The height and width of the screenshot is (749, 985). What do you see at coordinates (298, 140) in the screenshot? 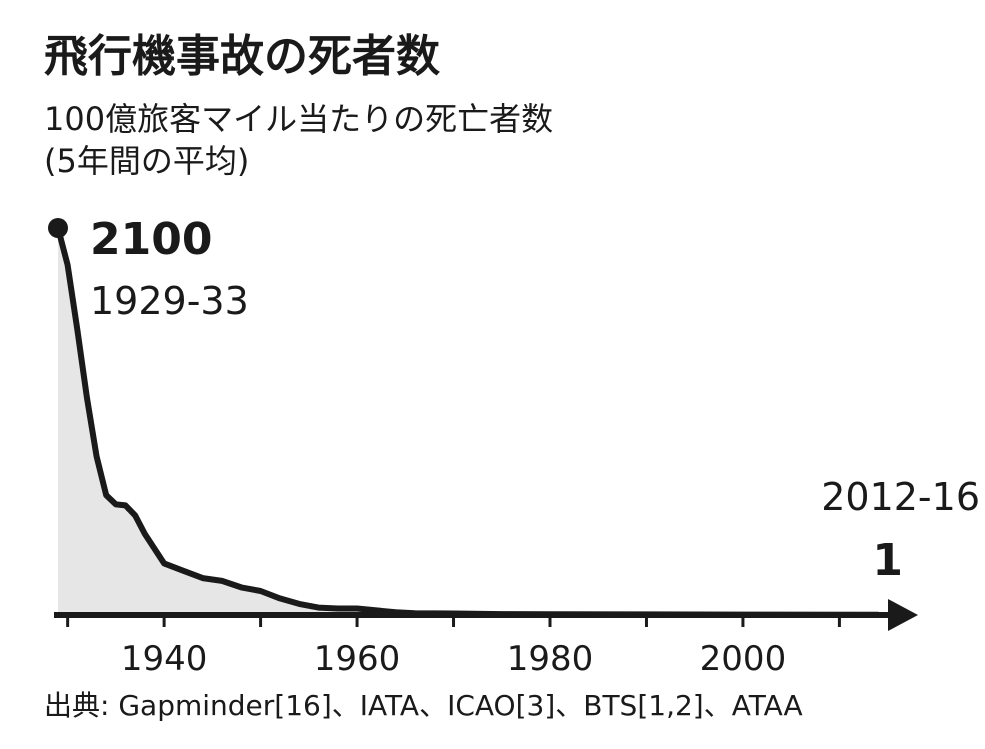
I see `chart-subtitle: 100億旅客マイル当たりの死亡者数 (5年間の平均)` at bounding box center [298, 140].